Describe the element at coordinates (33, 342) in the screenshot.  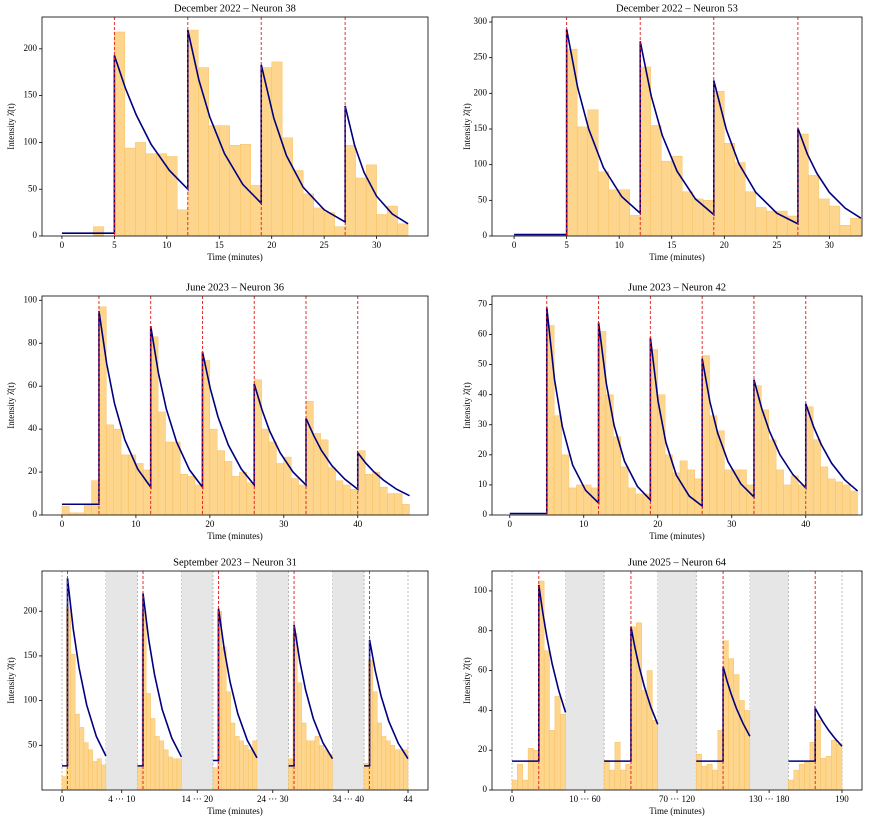
I see `y-tick-label: 80` at that location.